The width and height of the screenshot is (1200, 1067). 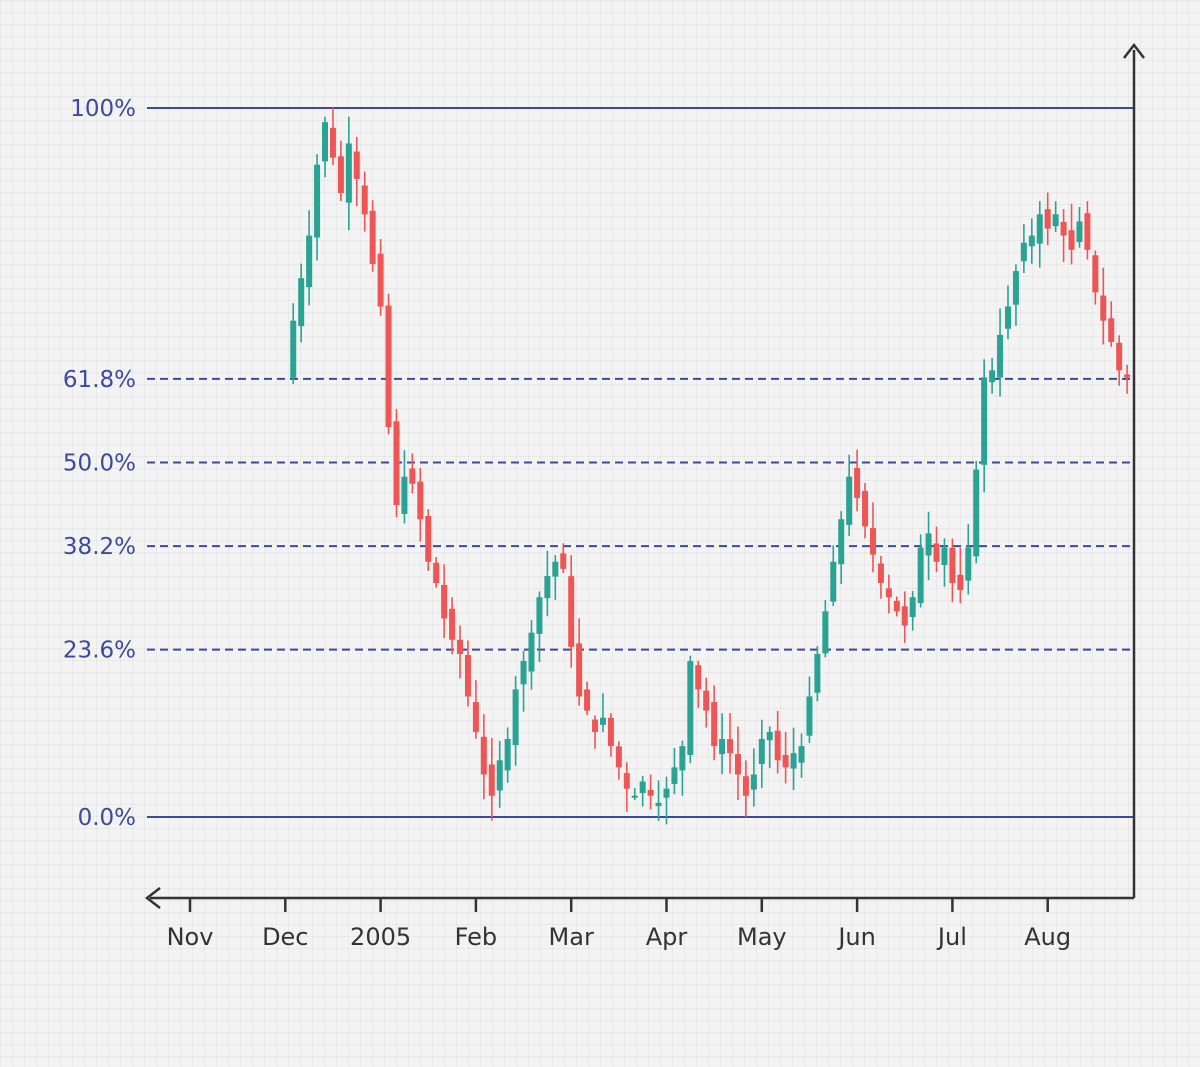 What do you see at coordinates (762, 937) in the screenshot?
I see `x-tick-label: May` at bounding box center [762, 937].